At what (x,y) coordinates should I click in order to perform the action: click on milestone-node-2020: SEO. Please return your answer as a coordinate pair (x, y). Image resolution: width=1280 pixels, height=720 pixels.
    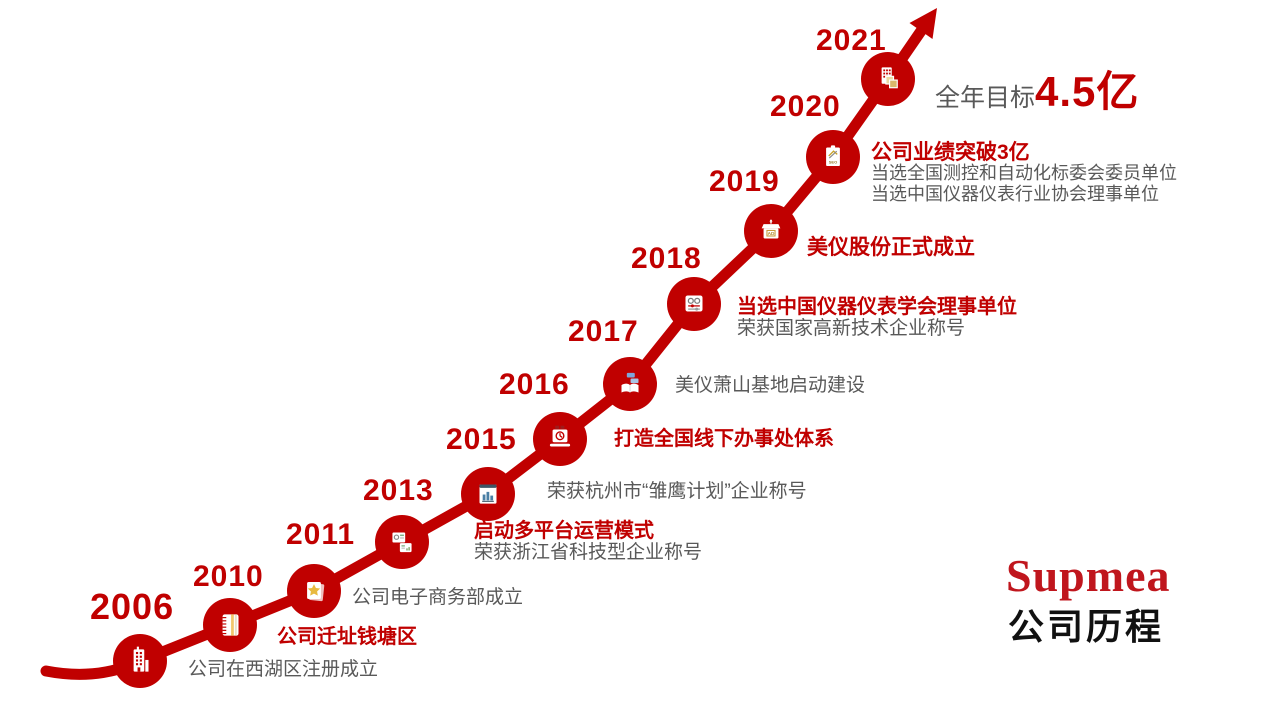
    Looking at the image, I should click on (833, 157).